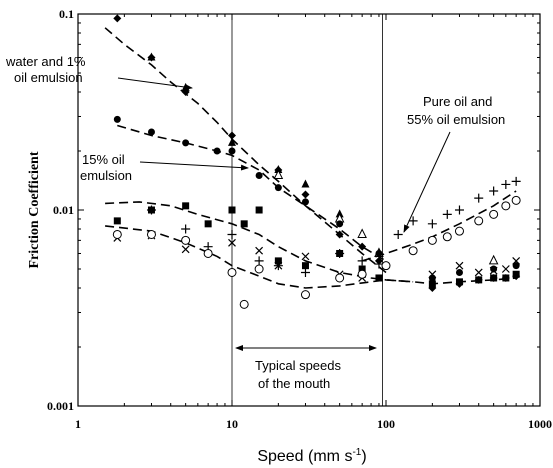  I want to click on x-axis-label: Speed (mm s-1), so click(311, 456).